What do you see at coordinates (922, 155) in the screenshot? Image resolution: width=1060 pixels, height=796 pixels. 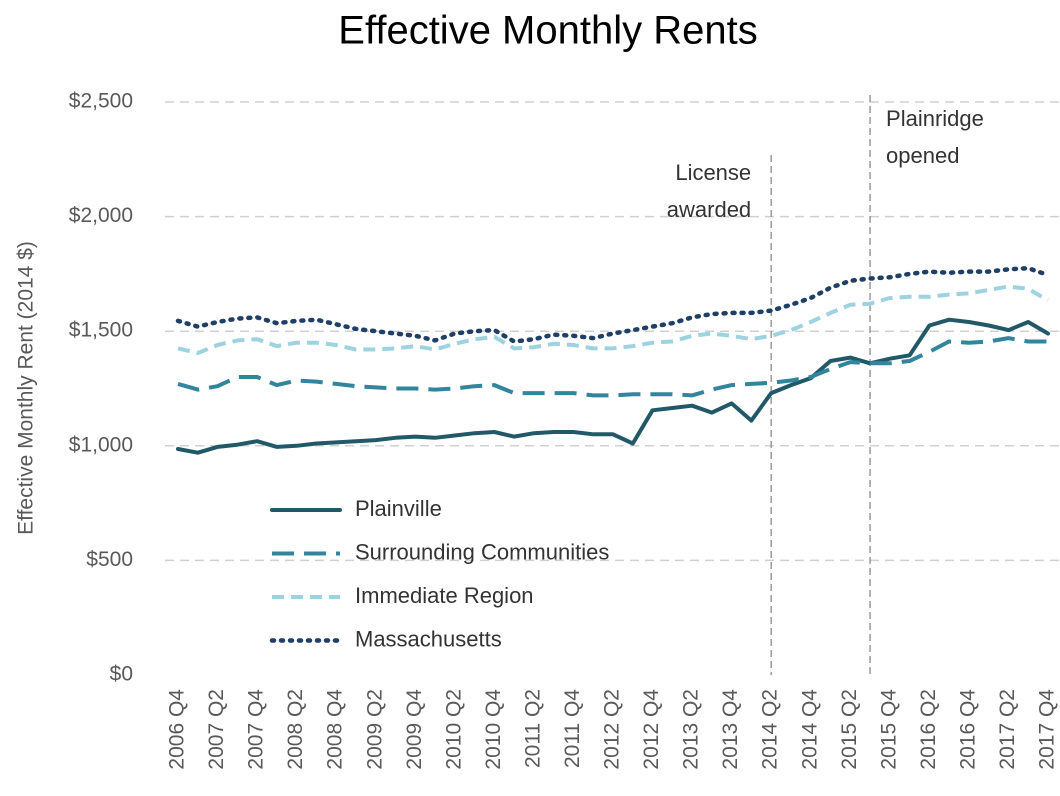 I see `annotation-text: opened` at bounding box center [922, 155].